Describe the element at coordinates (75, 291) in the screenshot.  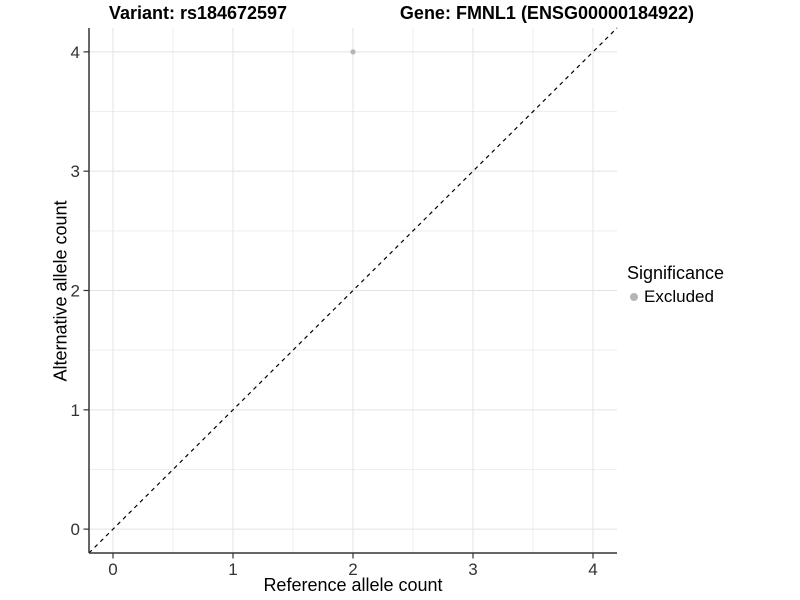
I see `y-tick-label: 2` at that location.